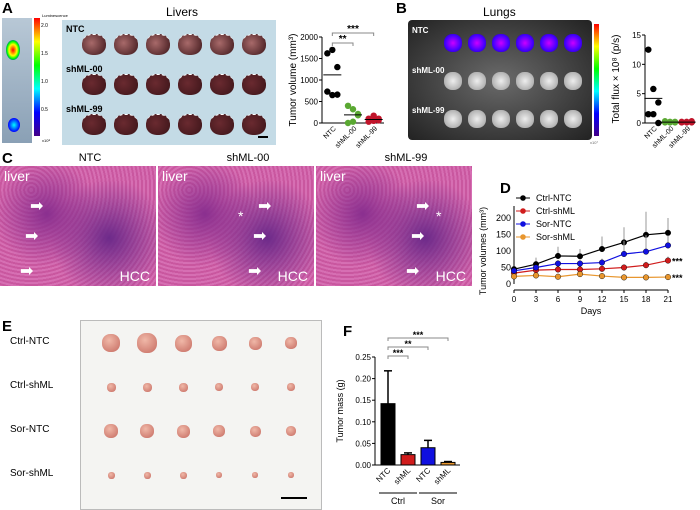 The height and width of the screenshot is (510, 700). What do you see at coordinates (503, 235) in the screenshot?
I see `y-tick-label: 150` at bounding box center [503, 235].